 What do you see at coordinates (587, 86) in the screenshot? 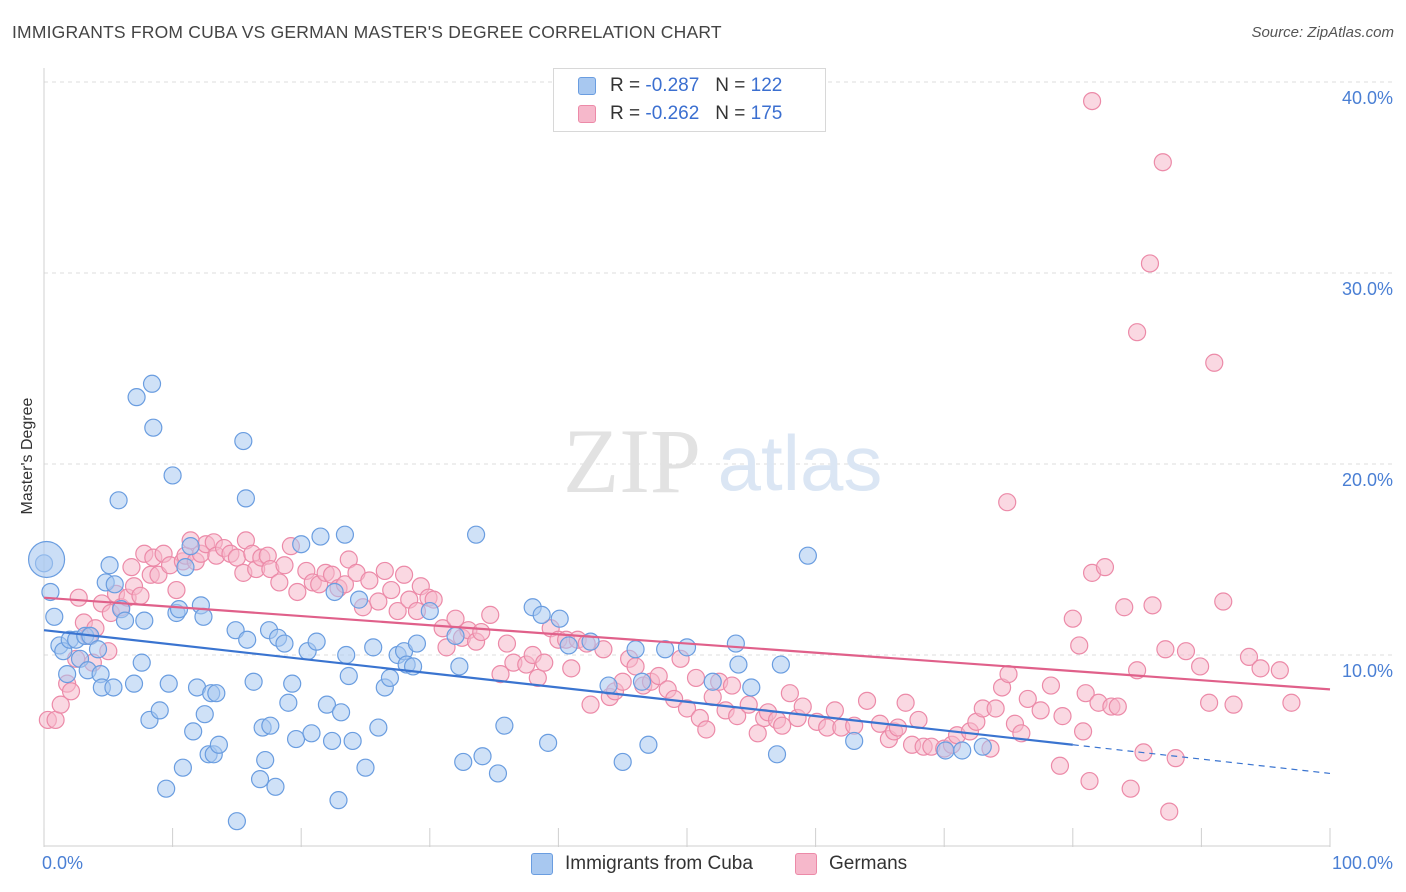
I see `cuba-swatch` at bounding box center [587, 86].